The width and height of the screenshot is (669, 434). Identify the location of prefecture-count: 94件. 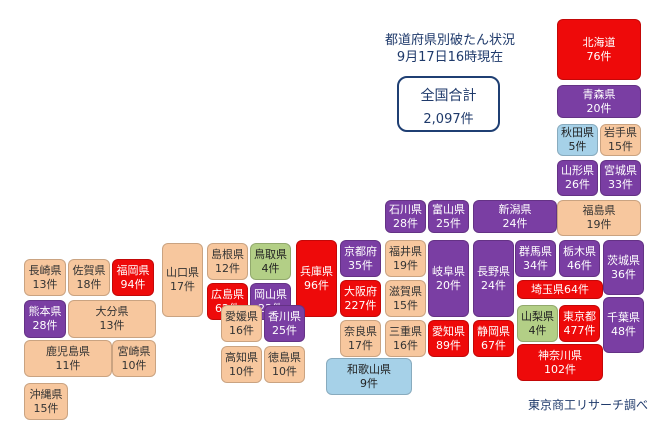
(133, 284).